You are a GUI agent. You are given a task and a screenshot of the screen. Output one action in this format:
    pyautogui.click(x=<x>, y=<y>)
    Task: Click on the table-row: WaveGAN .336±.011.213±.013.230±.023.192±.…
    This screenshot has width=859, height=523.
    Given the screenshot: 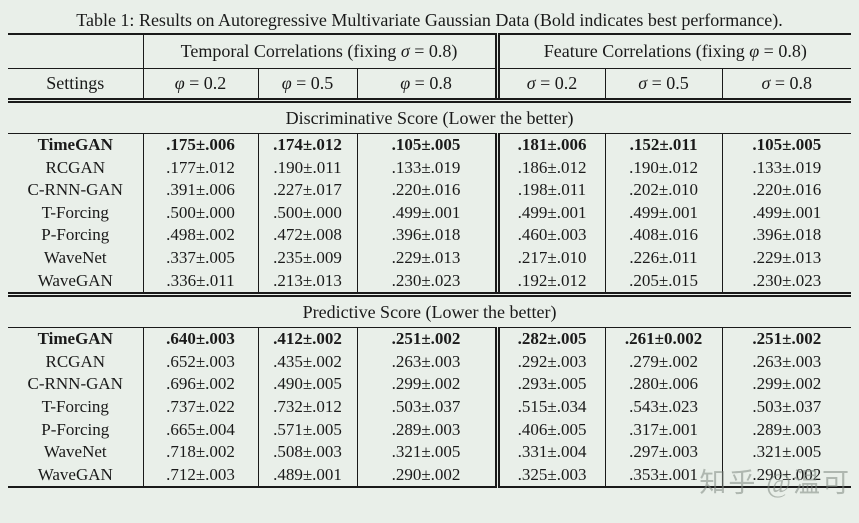 What is the action you would take?
    pyautogui.click(x=430, y=283)
    